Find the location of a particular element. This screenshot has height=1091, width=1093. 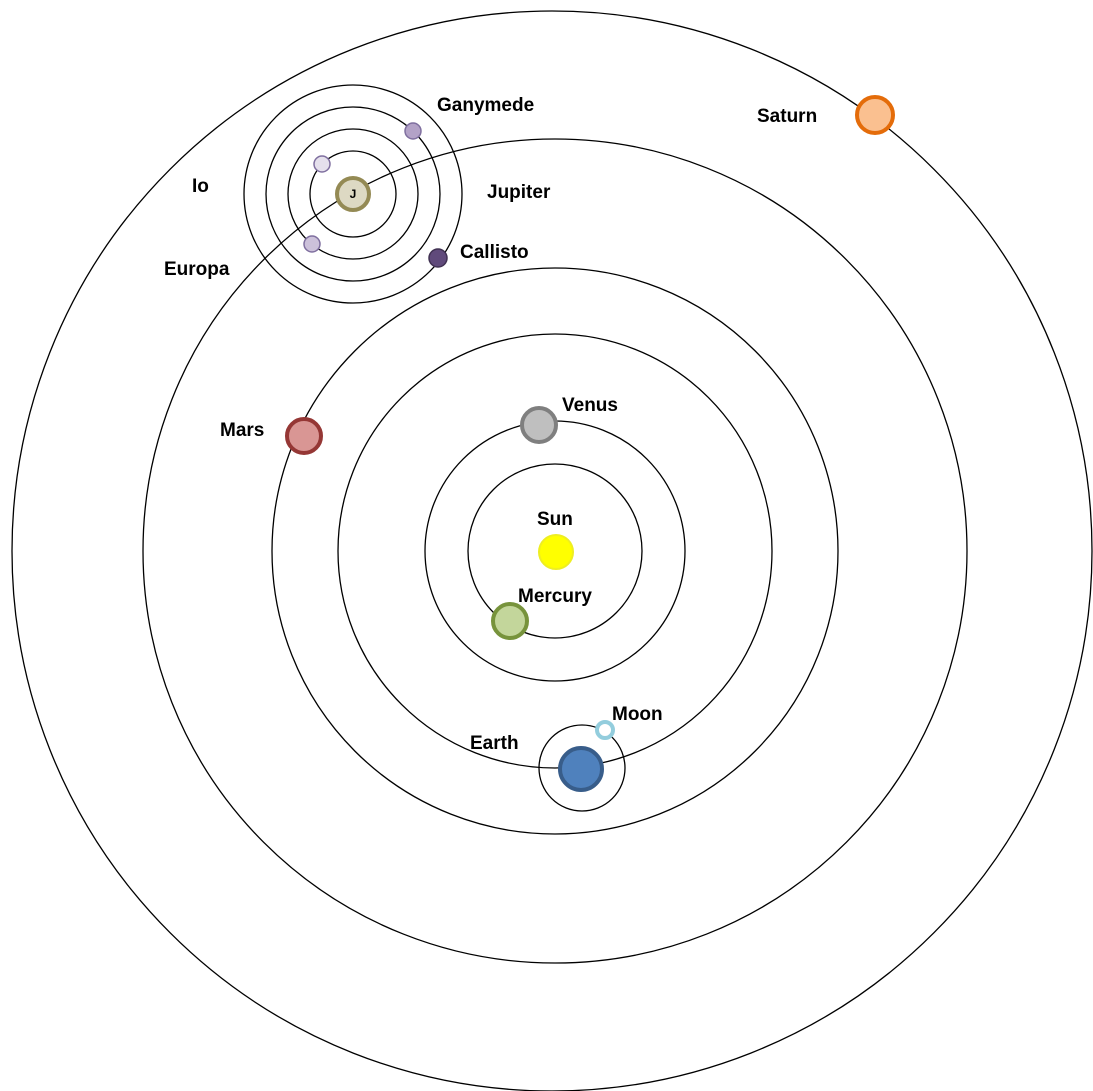

orbit-moon is located at coordinates (582, 768).